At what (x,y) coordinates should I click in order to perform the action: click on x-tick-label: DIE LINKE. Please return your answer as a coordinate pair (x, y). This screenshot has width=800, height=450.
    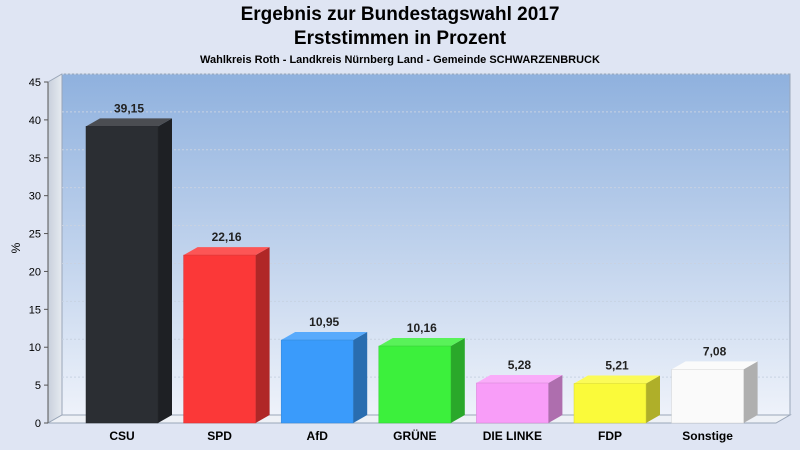
    Looking at the image, I should click on (512, 436).